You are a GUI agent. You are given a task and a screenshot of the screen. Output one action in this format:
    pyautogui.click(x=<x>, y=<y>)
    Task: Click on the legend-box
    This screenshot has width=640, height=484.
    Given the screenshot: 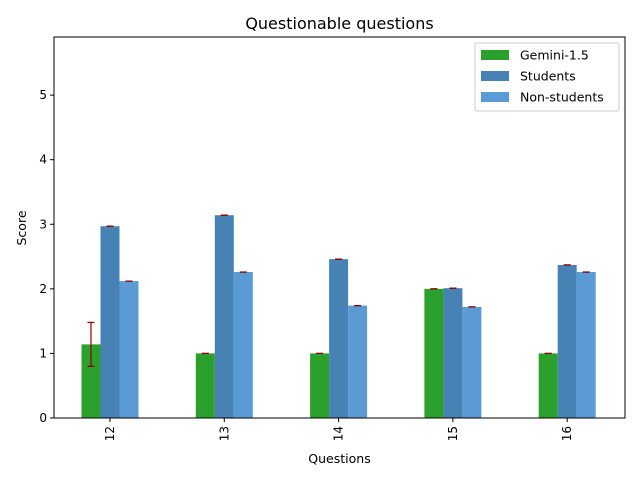 What is the action you would take?
    pyautogui.click(x=547, y=77)
    